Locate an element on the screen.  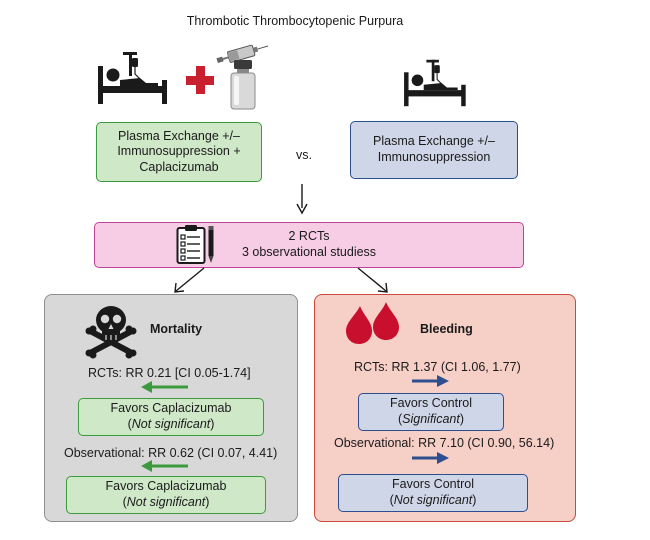
mortality-obs-significance: Not significant is located at coordinates (166, 502).